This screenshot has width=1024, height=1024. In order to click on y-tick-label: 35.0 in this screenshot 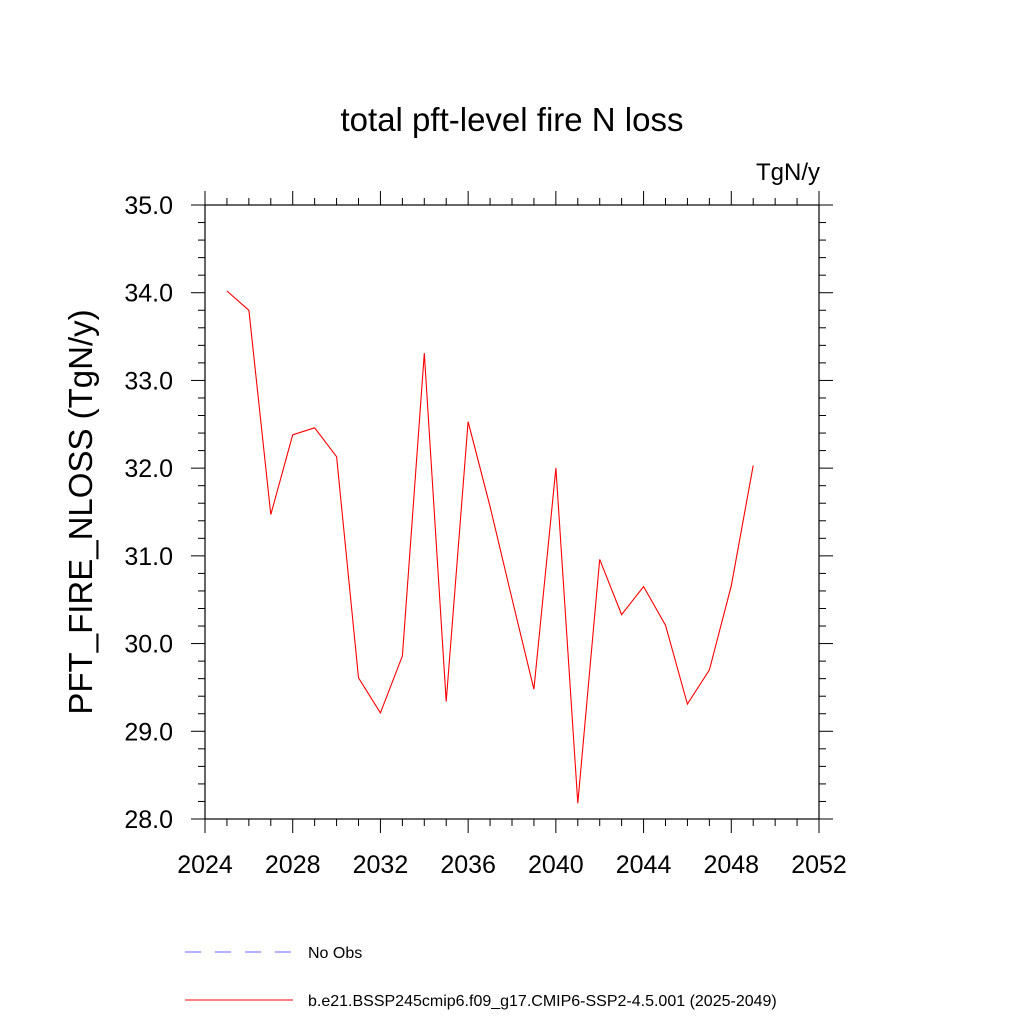, I will do `click(148, 206)`.